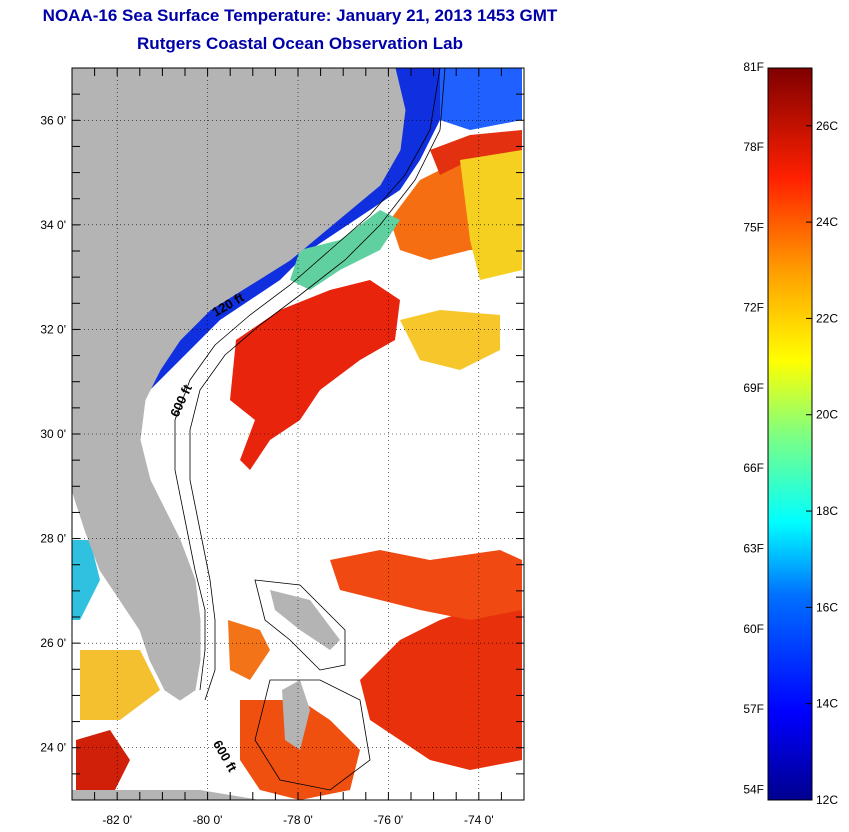  Describe the element at coordinates (753, 549) in the screenshot. I see `colorbar-f-label: 63F` at that location.